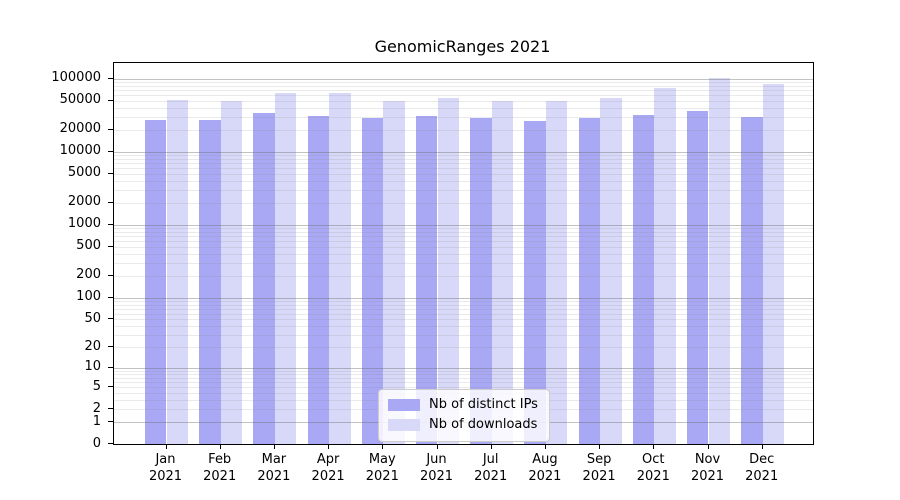 The image size is (900, 500). I want to click on legend-row-distinct-ips: Nb of distinct IPs, so click(463, 405).